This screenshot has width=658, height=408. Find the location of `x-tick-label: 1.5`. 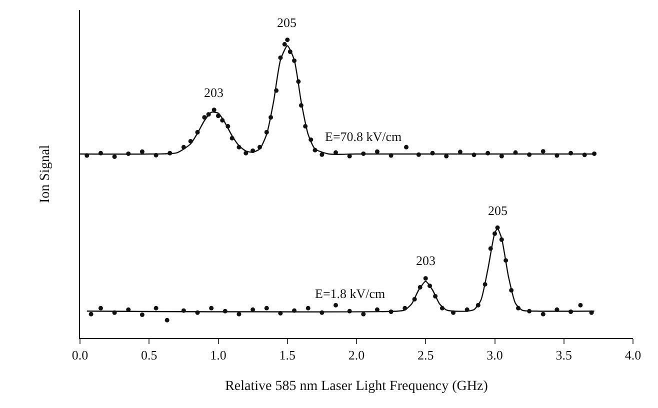

x-tick-label: 1.5 is located at coordinates (287, 355).